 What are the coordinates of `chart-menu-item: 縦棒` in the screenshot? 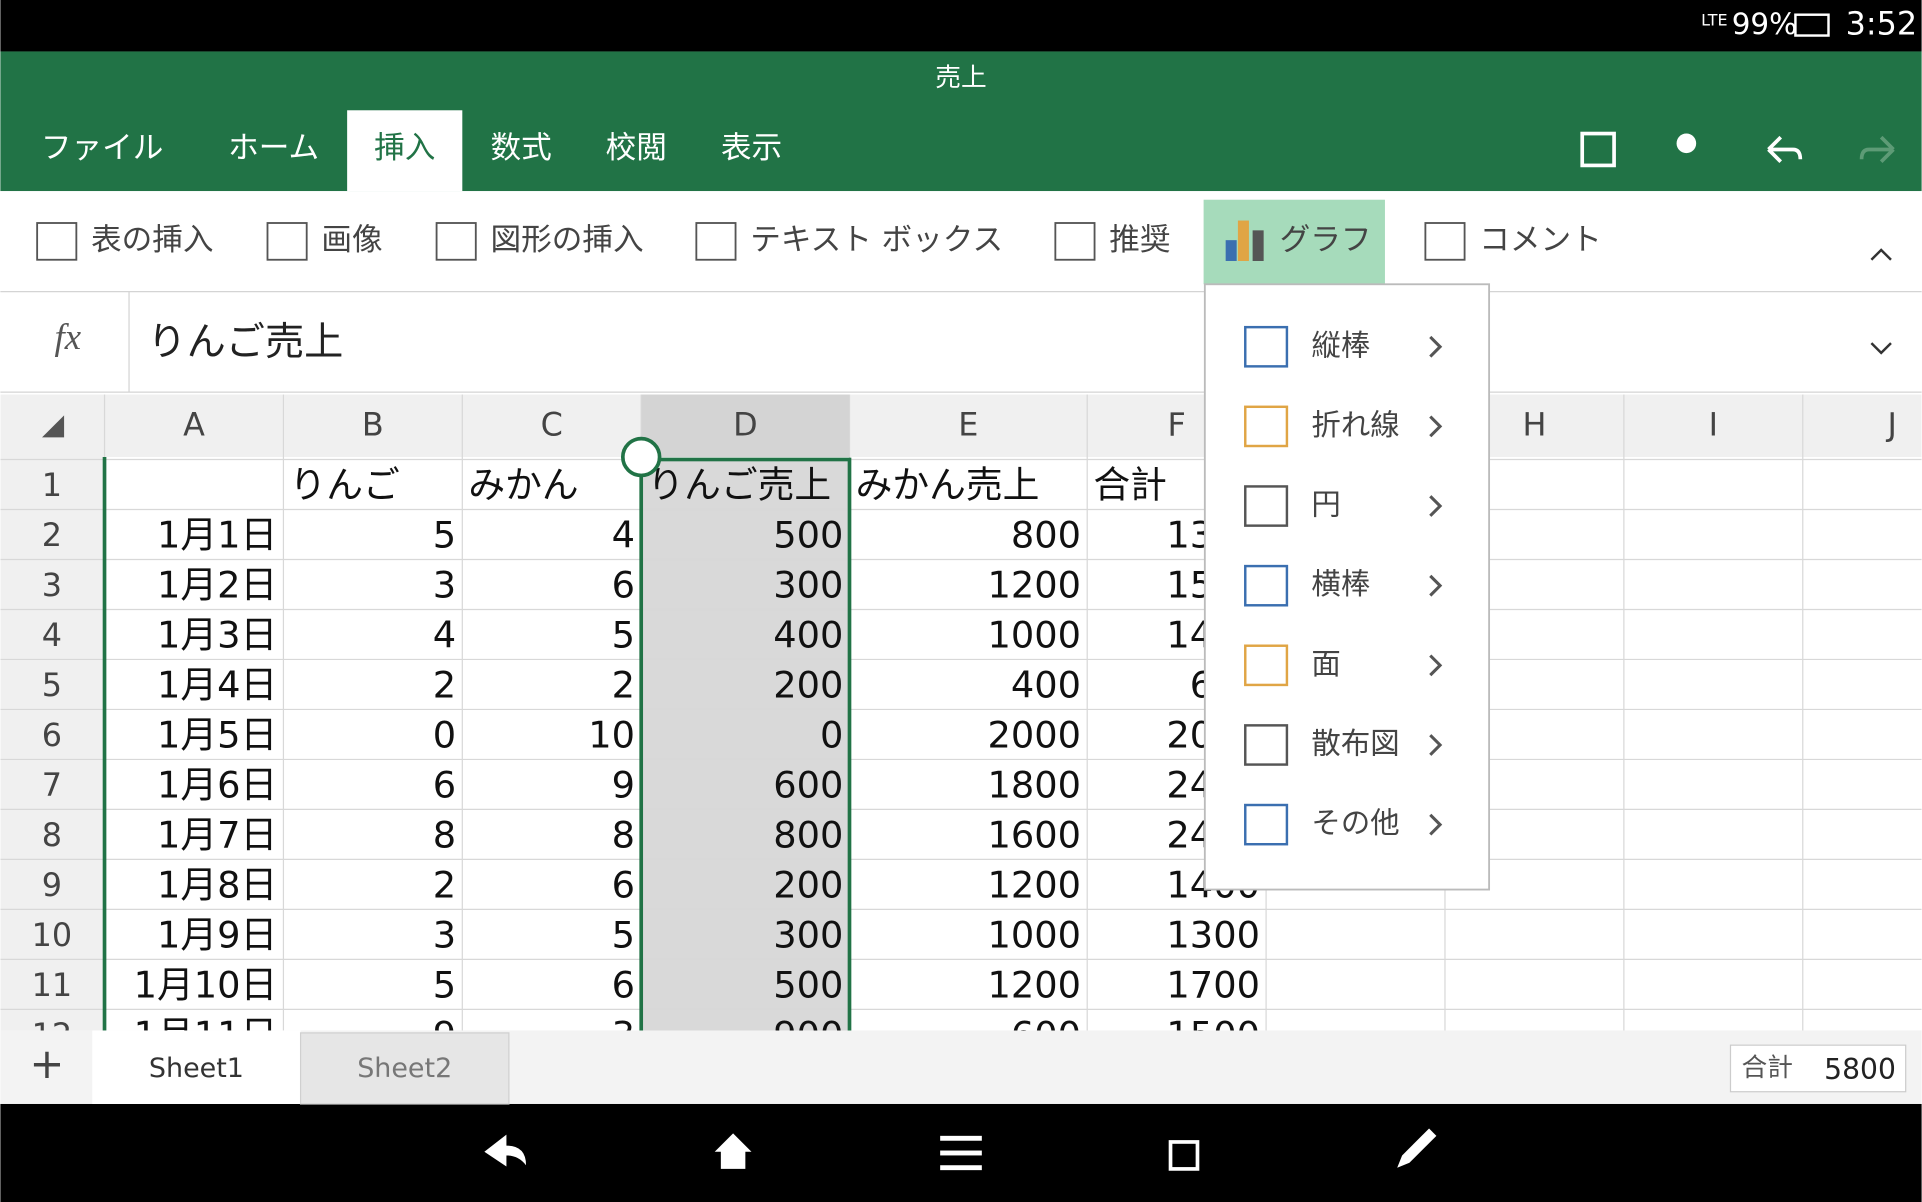 It's located at (1340, 345).